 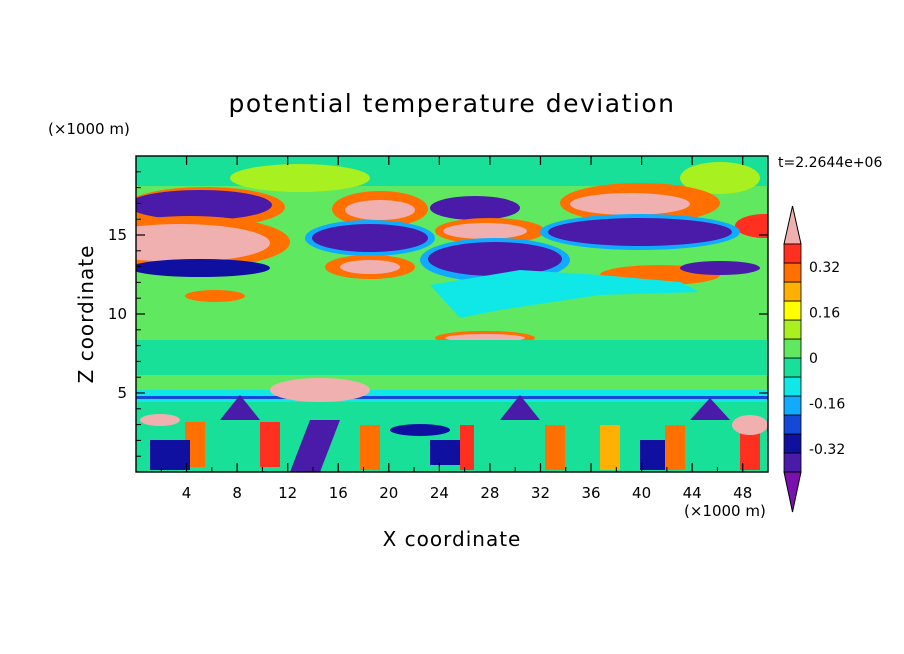 What do you see at coordinates (237, 493) in the screenshot?
I see `x-tick-label: 8` at bounding box center [237, 493].